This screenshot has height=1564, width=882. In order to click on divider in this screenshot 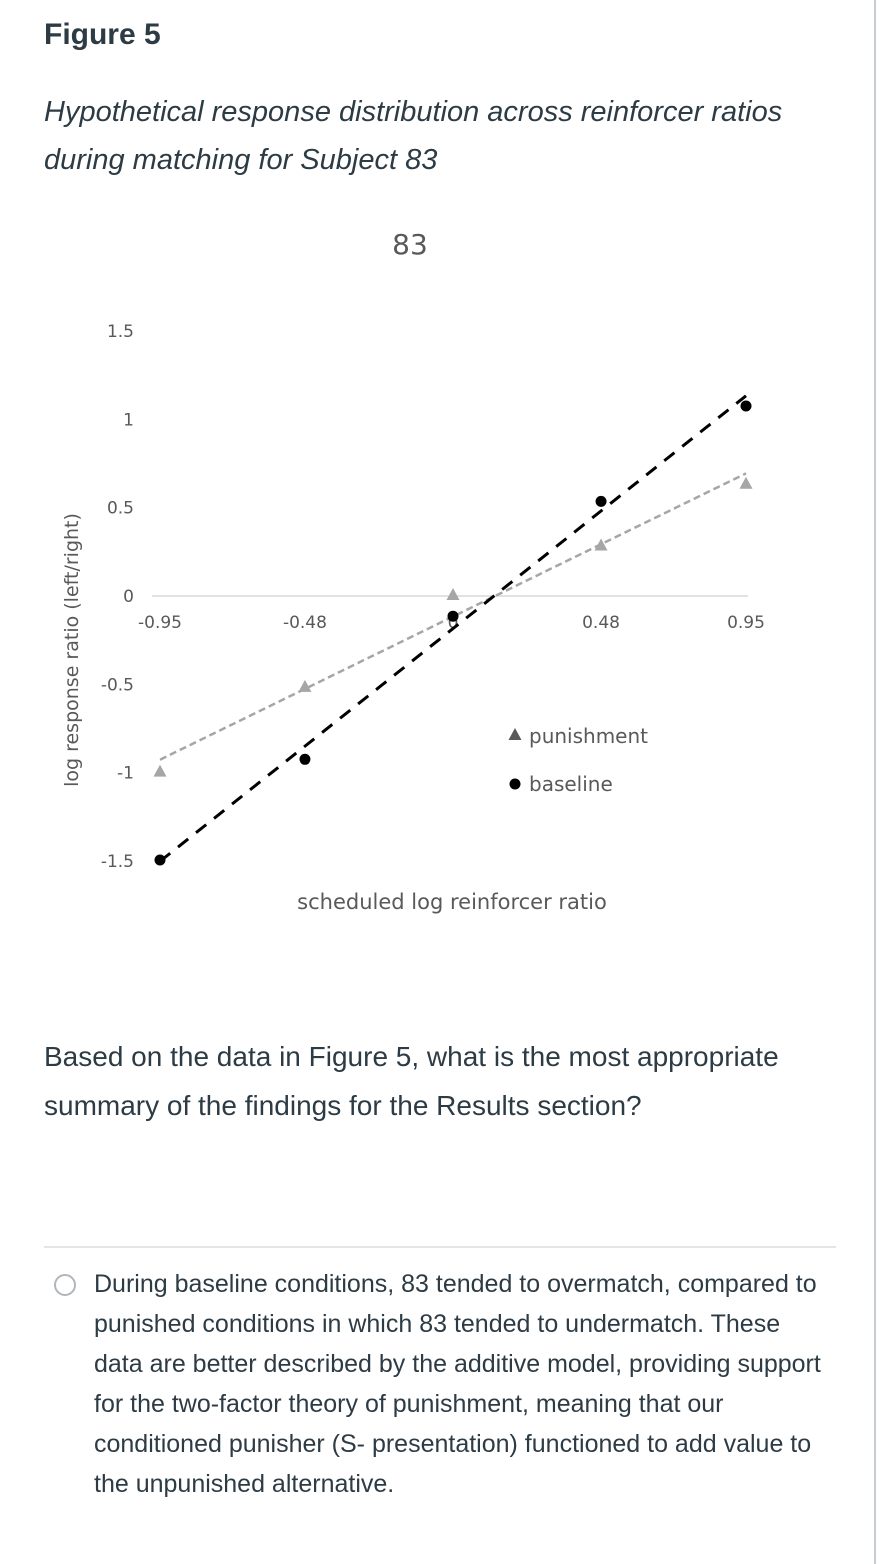, I will do `click(440, 1247)`.